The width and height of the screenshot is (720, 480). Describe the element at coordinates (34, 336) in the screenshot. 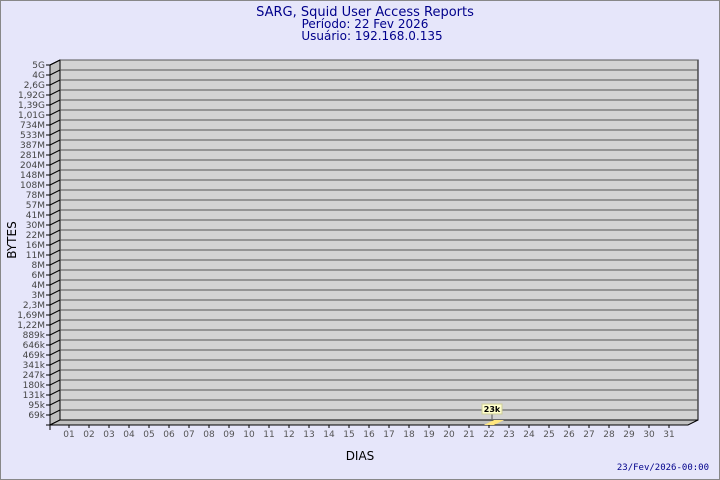

I see `y-tick-label: 889k` at that location.